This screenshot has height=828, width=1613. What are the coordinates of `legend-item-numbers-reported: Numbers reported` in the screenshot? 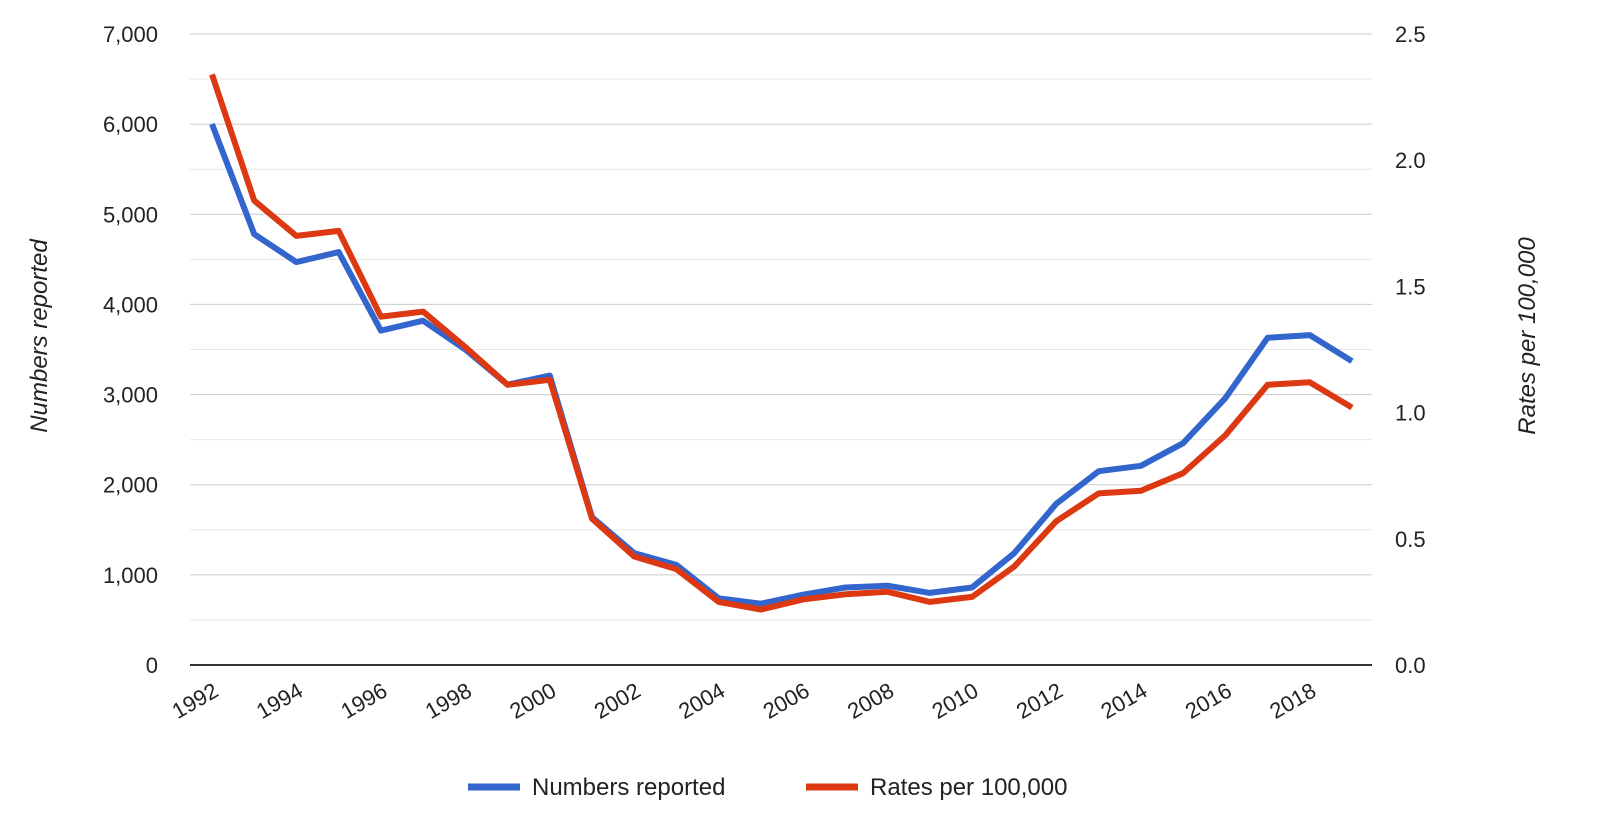 It's located at (596, 787).